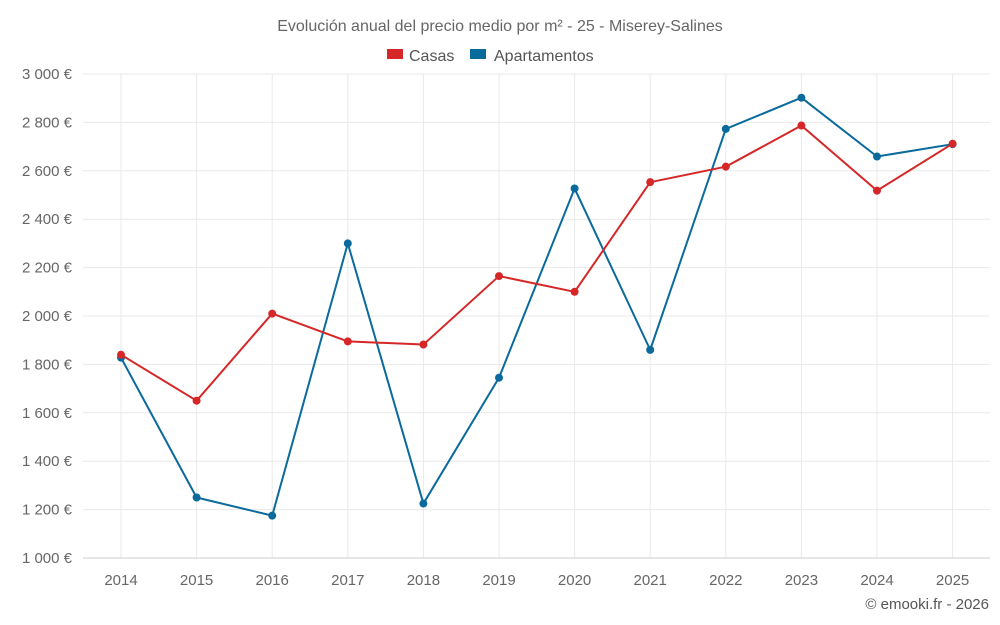 The width and height of the screenshot is (1000, 625). I want to click on y-tick-label: 1 800 €, so click(47, 364).